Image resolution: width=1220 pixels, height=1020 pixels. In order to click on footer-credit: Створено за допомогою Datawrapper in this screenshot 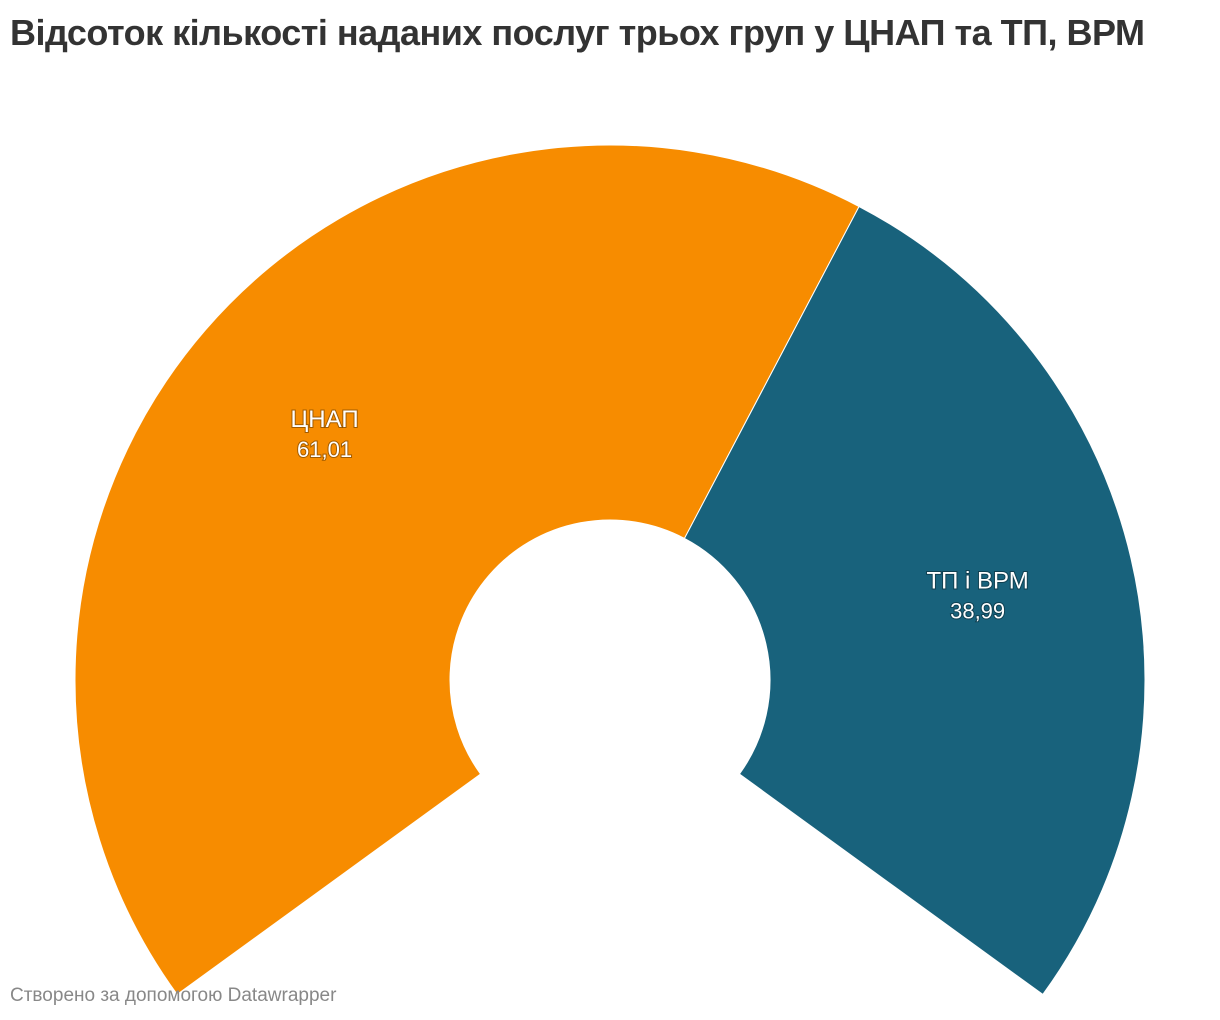, I will do `click(173, 995)`.